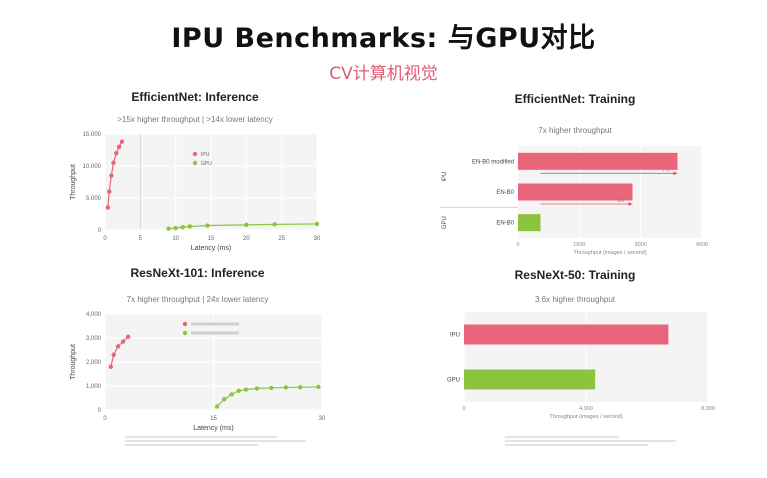 This screenshot has height=478, width=767. What do you see at coordinates (197, 273) in the screenshot?
I see `chart-title: ResNeXt-101: Inference` at bounding box center [197, 273].